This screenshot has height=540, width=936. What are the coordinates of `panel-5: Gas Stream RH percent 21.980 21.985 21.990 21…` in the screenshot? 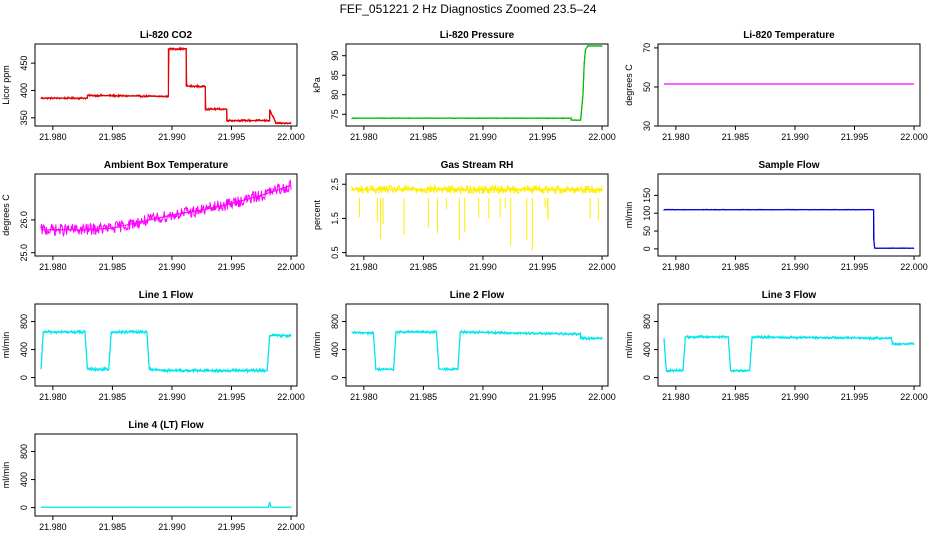 It's located at (464, 216).